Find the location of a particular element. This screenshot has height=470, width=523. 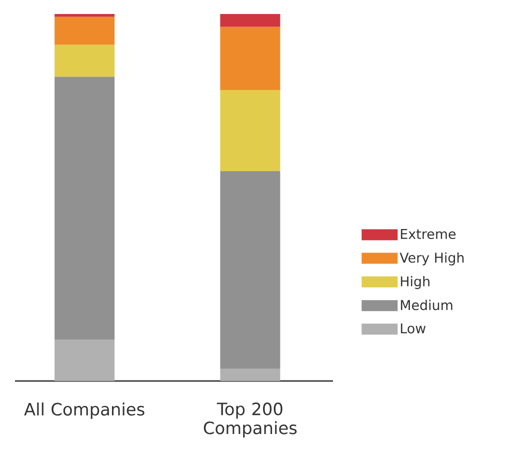

legend-label: Medium is located at coordinates (426, 305).